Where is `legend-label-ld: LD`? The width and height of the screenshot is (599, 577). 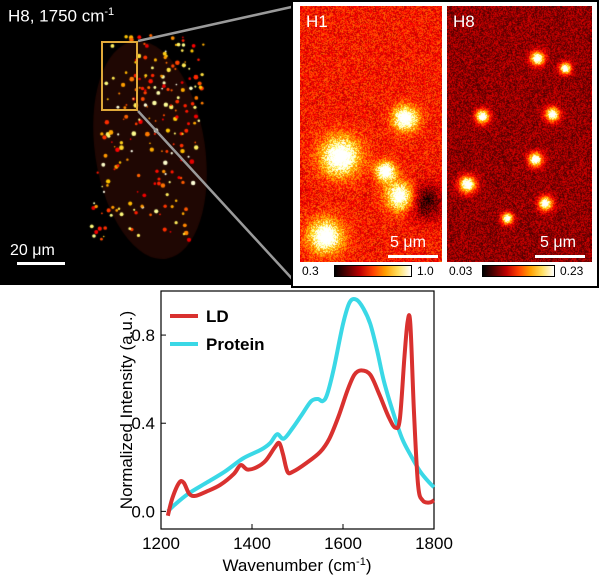 legend-label-ld: LD is located at coordinates (217, 316).